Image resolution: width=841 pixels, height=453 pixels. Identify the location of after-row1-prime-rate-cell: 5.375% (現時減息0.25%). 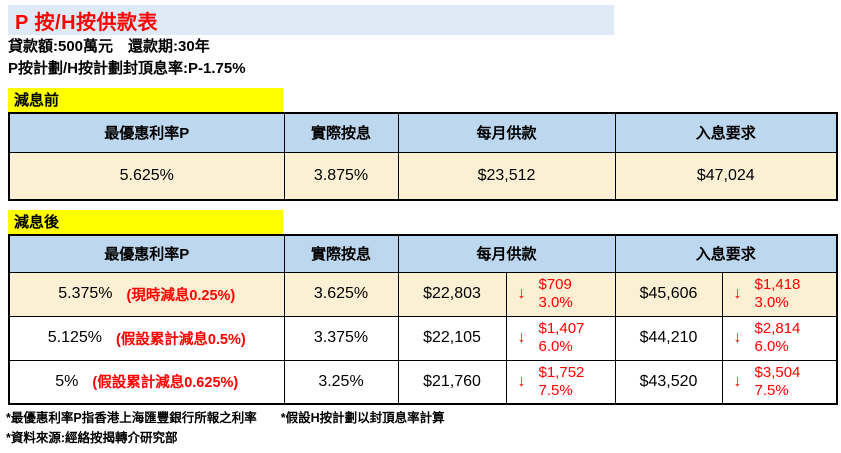
(146, 294).